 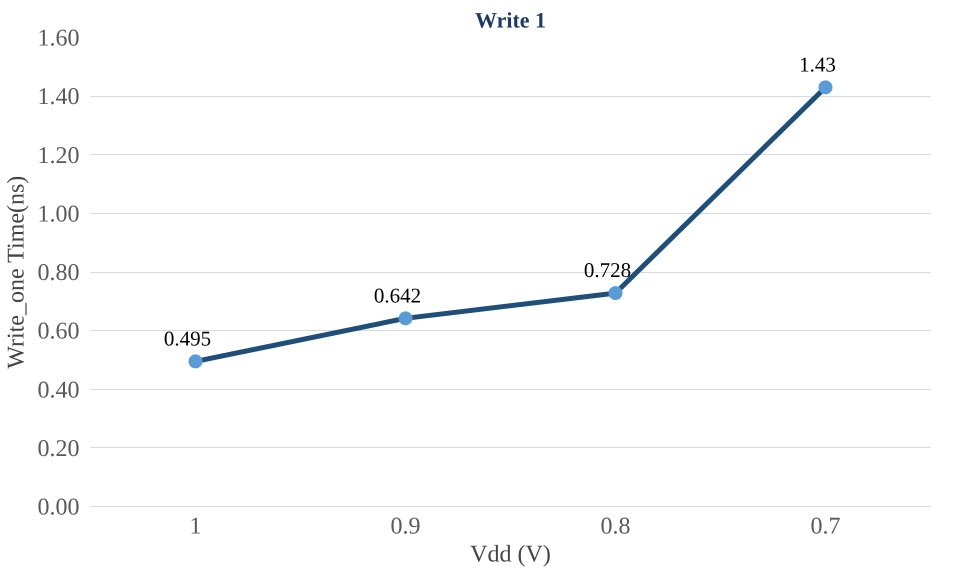 I want to click on x-tick-label: 1, so click(x=196, y=527).